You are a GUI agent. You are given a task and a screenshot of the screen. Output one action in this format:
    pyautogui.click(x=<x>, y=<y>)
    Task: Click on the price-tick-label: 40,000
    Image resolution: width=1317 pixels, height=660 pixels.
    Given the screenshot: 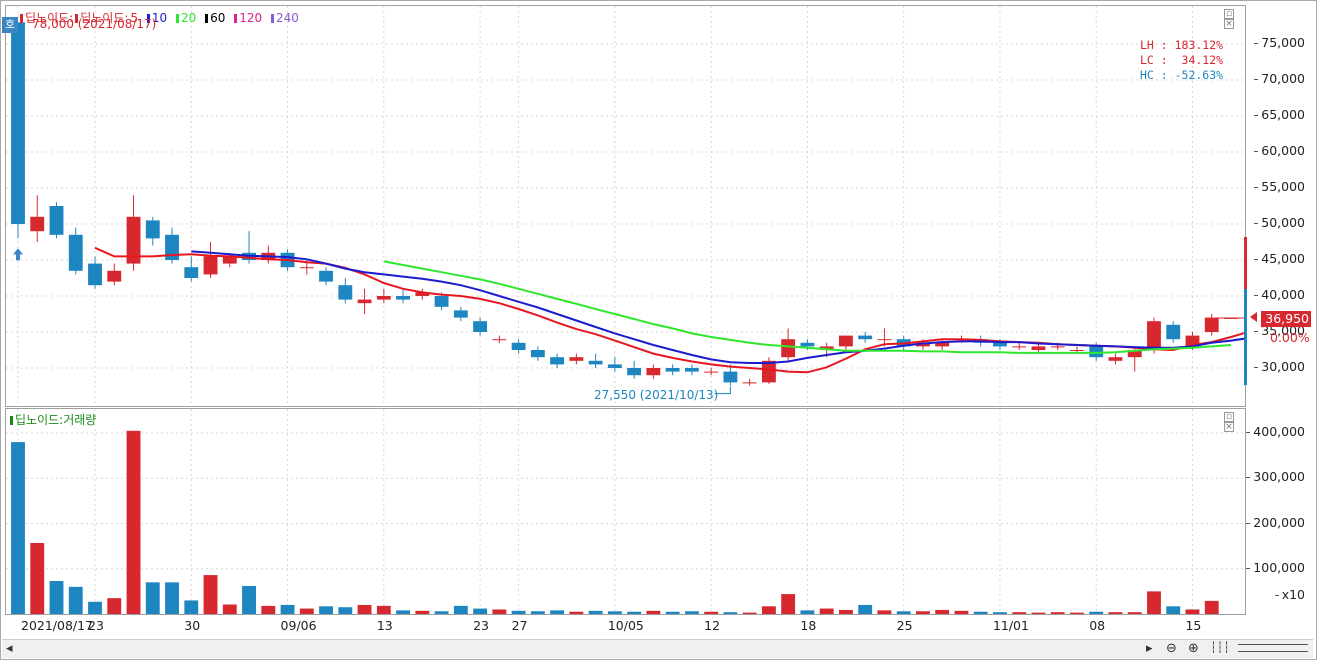 What is the action you would take?
    pyautogui.click(x=1279, y=294)
    